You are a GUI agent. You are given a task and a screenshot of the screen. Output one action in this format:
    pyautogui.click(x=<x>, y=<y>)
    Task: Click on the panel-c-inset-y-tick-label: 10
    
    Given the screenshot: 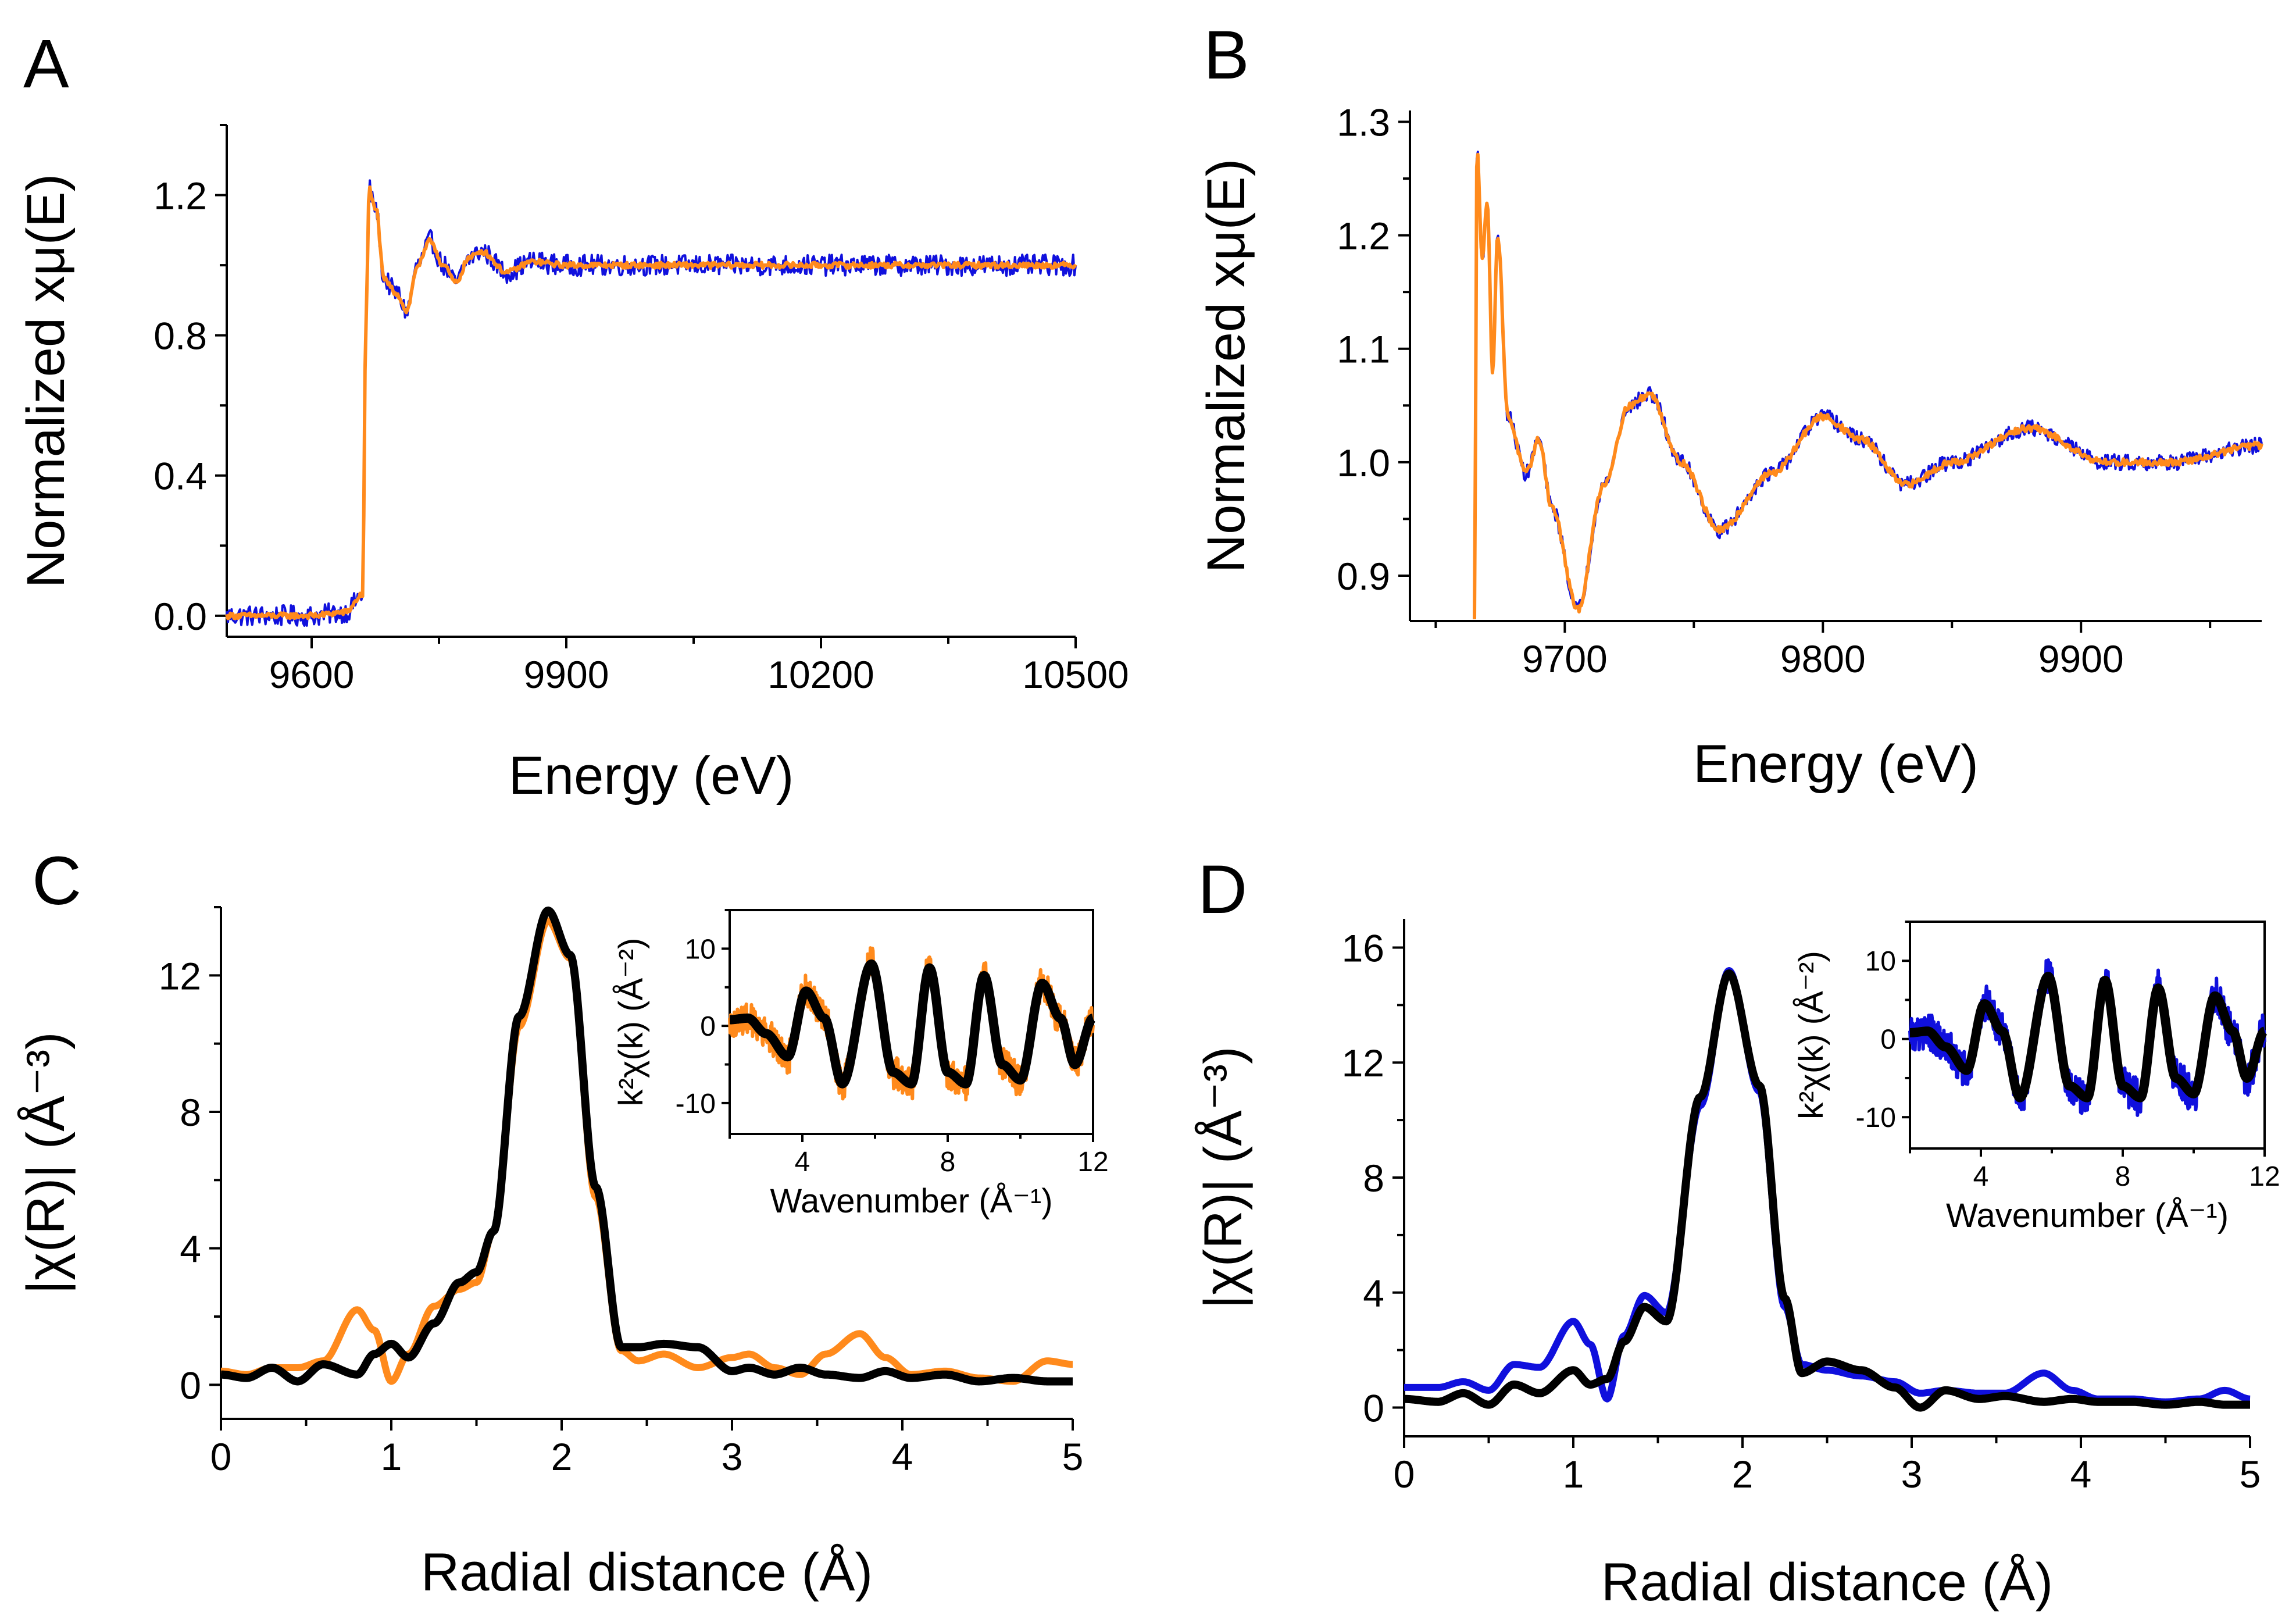 What is the action you would take?
    pyautogui.click(x=700, y=949)
    